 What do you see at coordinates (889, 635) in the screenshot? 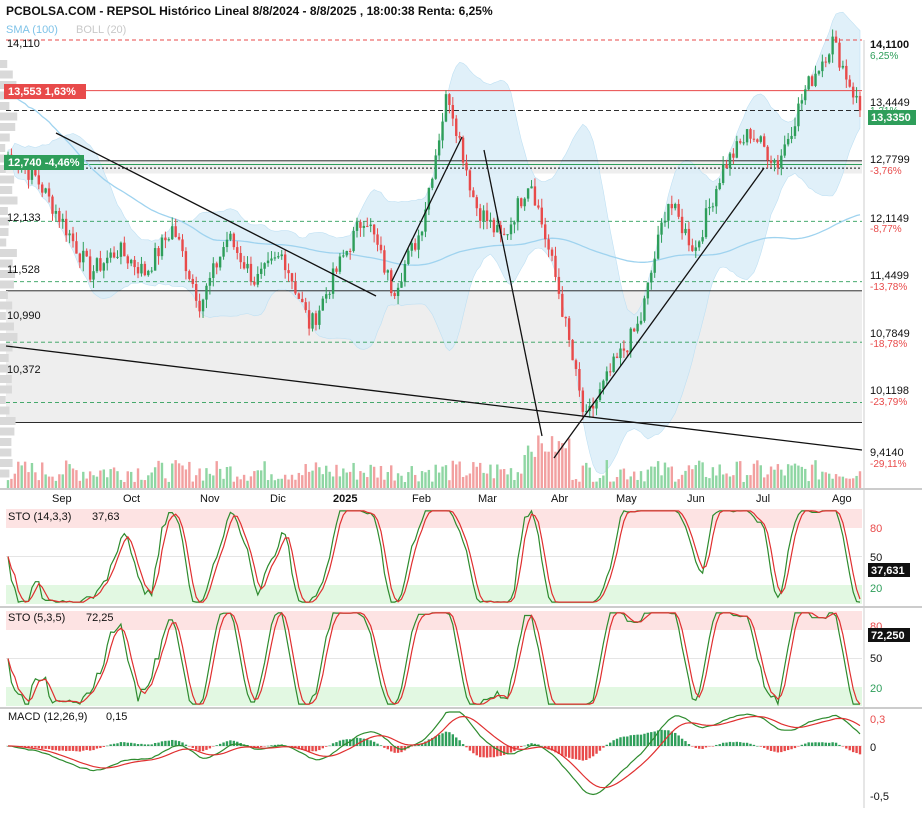
I see `sto2-tag` at bounding box center [889, 635].